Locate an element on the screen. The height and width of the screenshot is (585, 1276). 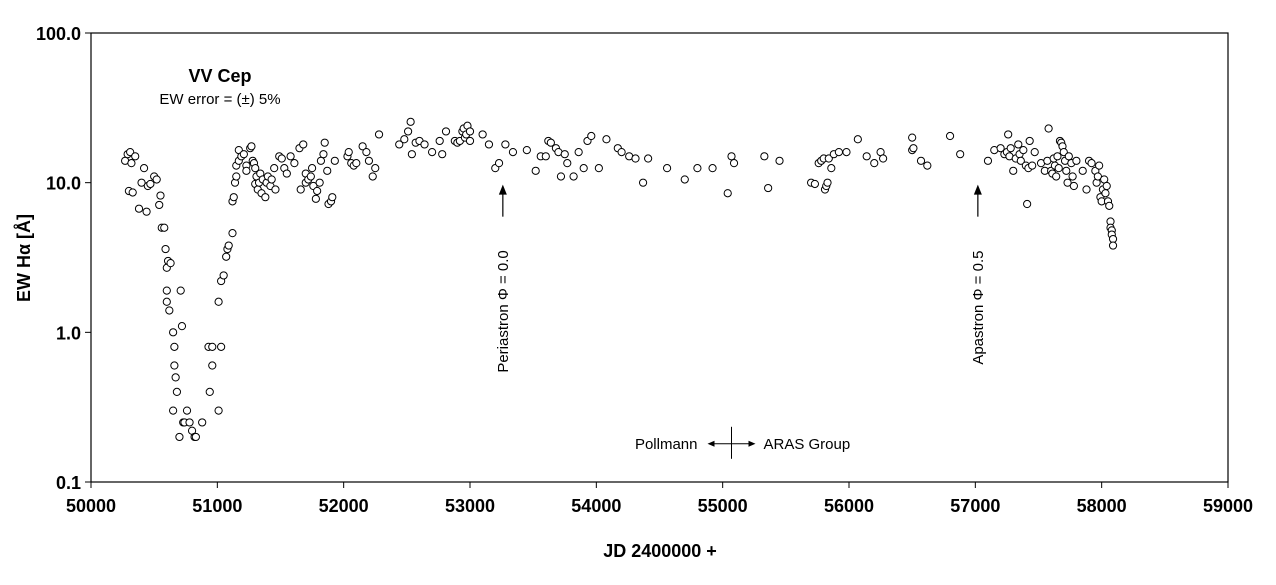
x-tick-label: 50000 is located at coordinates (91, 506).